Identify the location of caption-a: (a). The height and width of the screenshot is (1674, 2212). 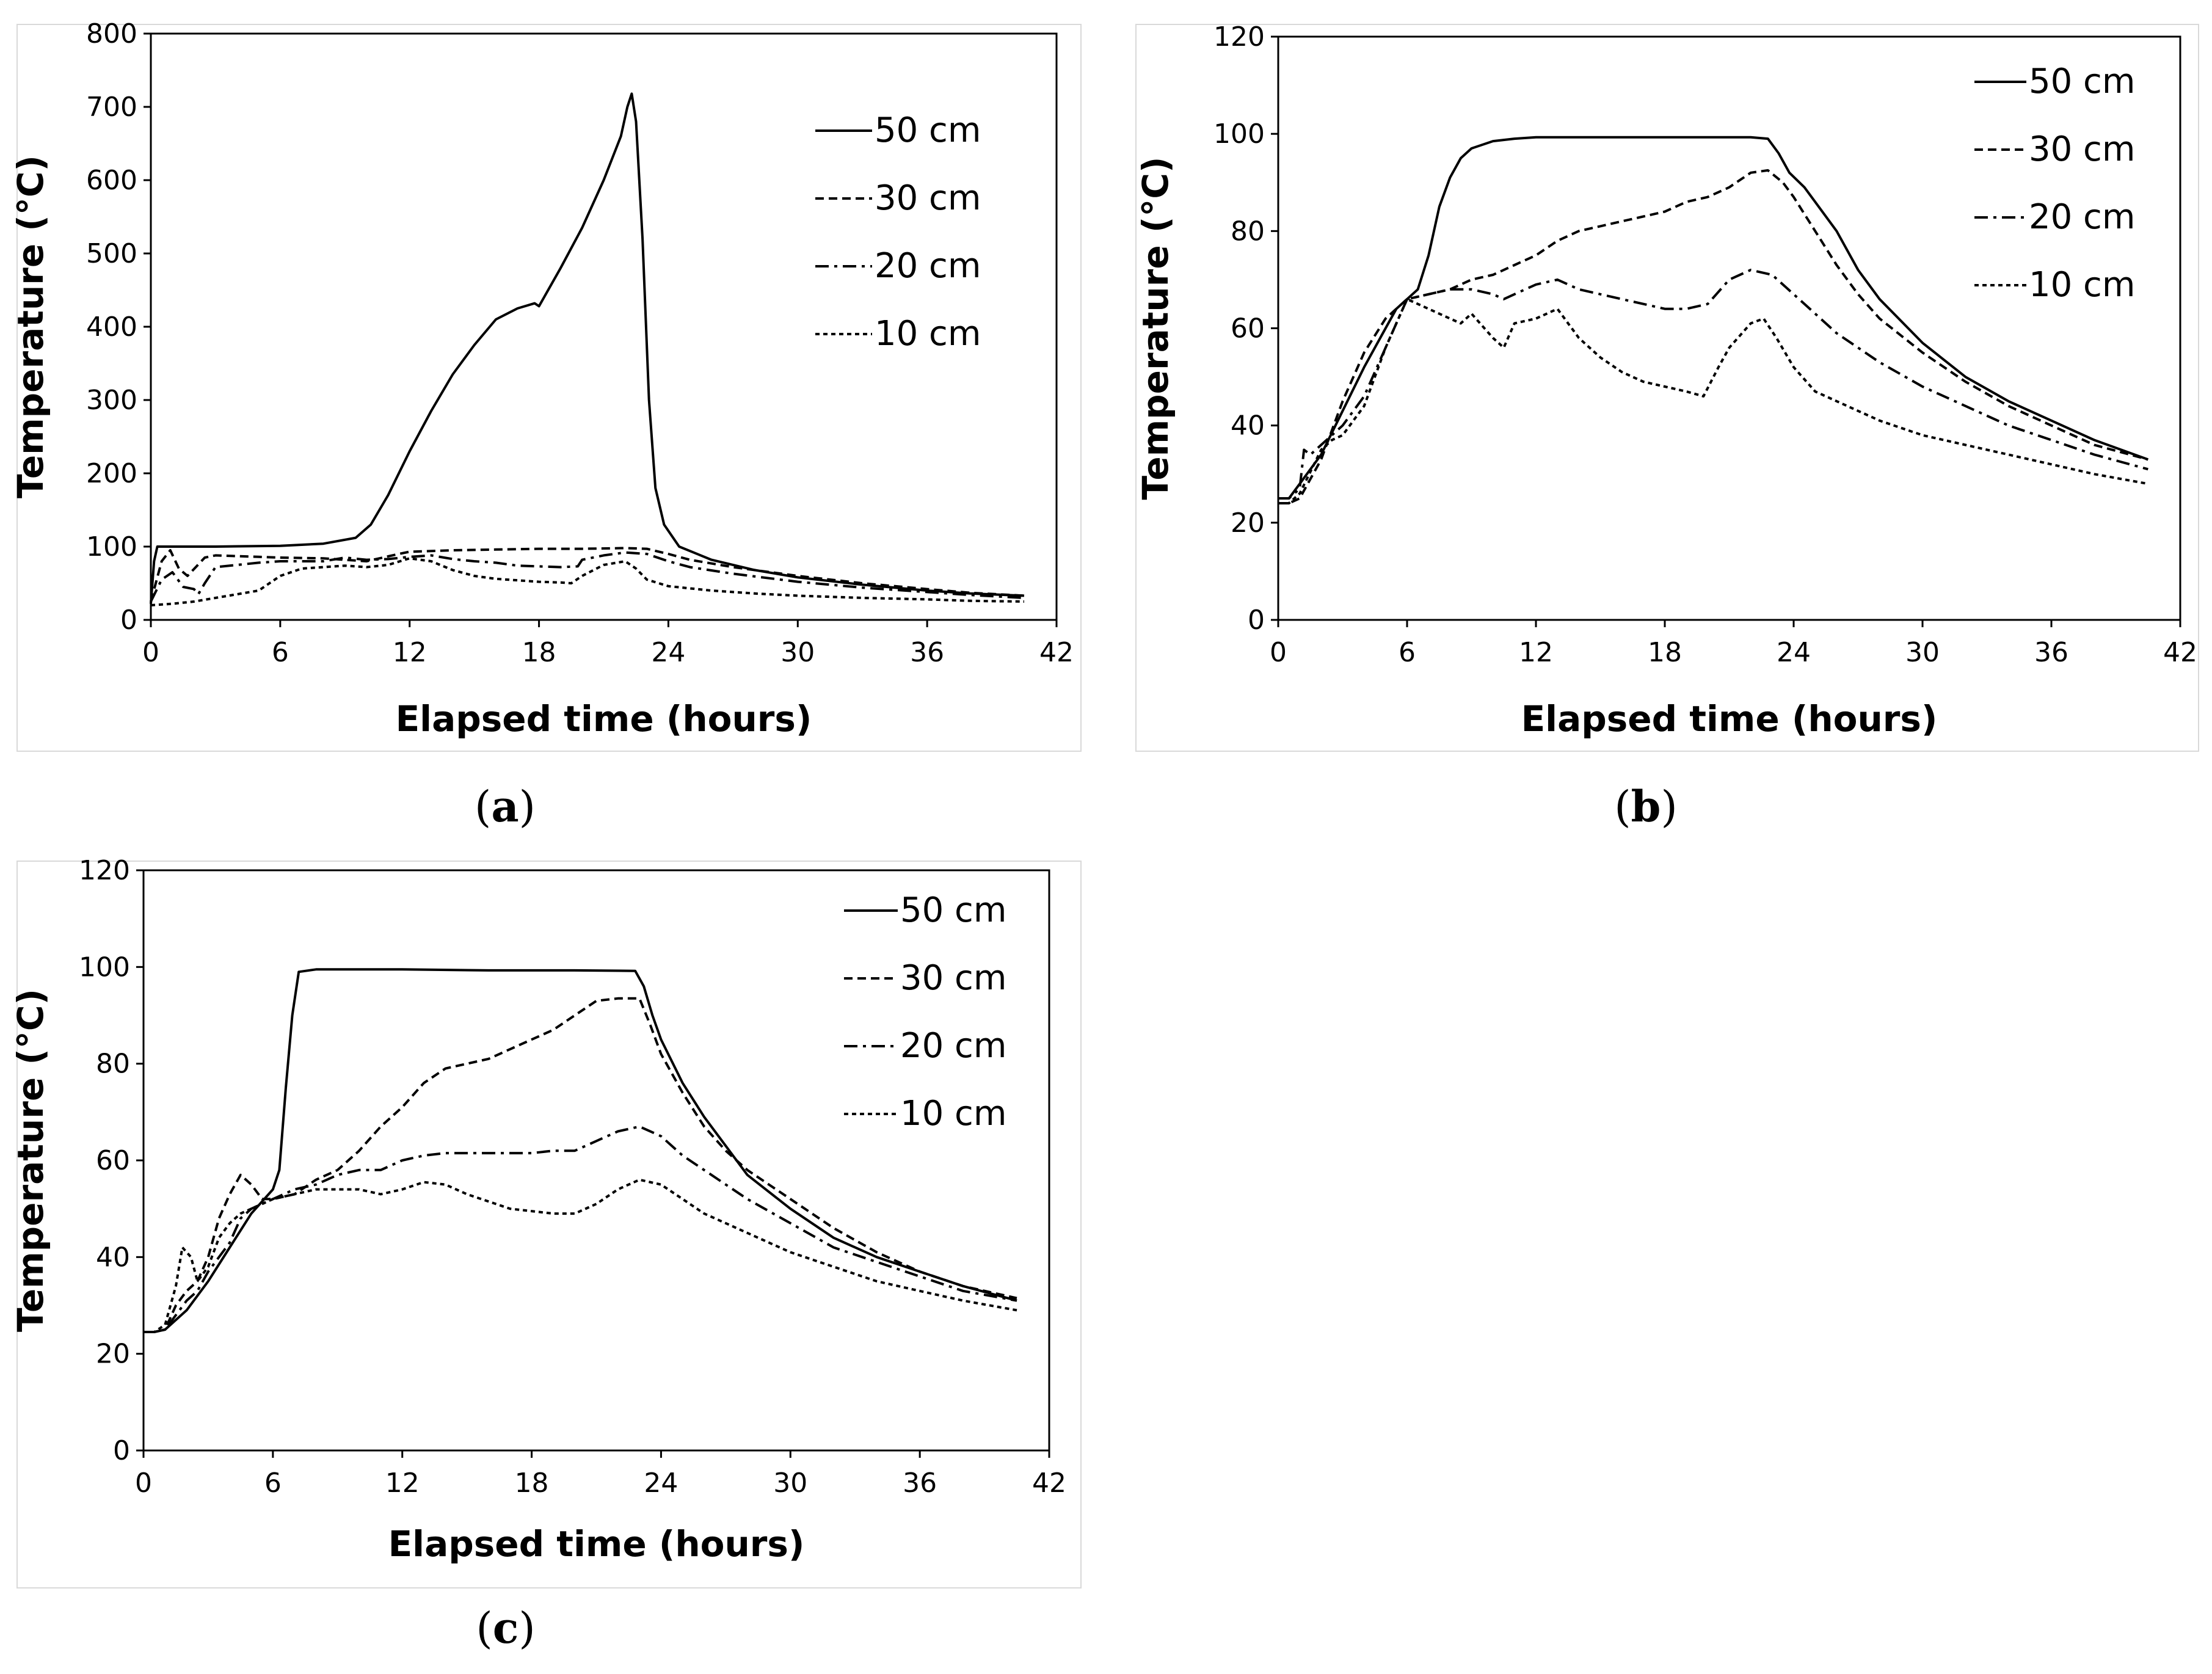
(506, 806).